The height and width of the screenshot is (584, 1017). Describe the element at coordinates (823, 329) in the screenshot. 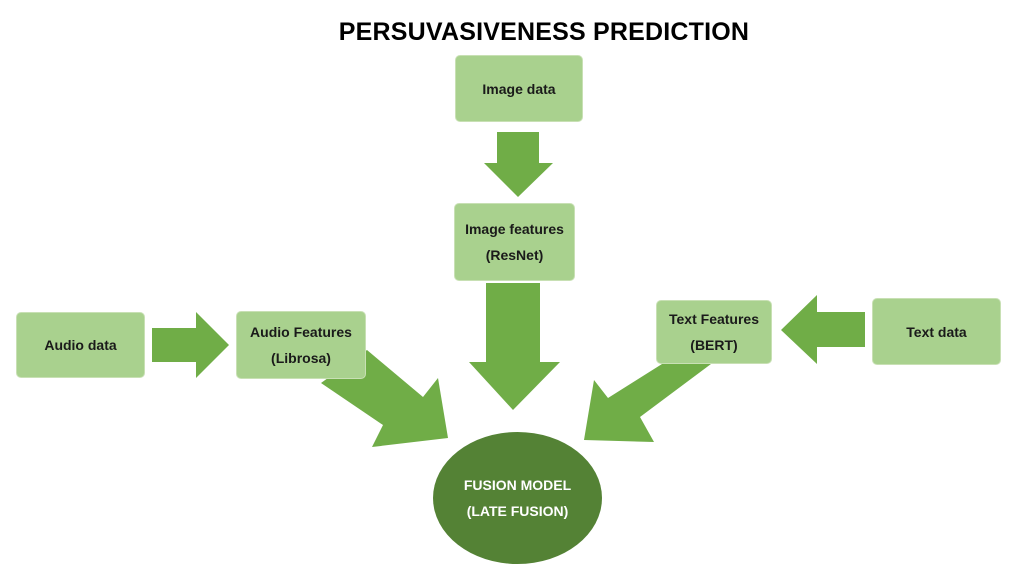

I see `arrow-text-data-to-features` at that location.